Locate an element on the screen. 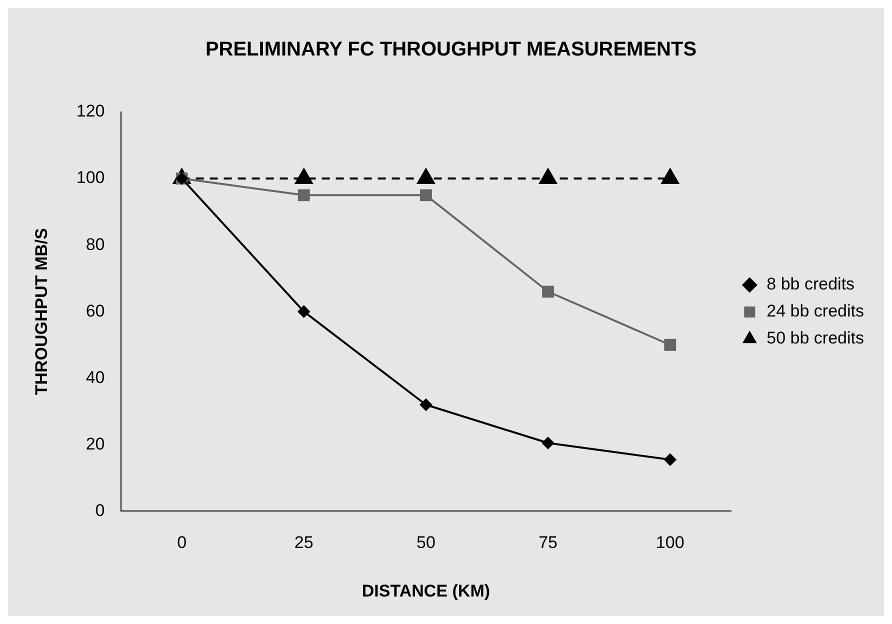 The height and width of the screenshot is (624, 892). y-tick-label: 120 is located at coordinates (90, 111).